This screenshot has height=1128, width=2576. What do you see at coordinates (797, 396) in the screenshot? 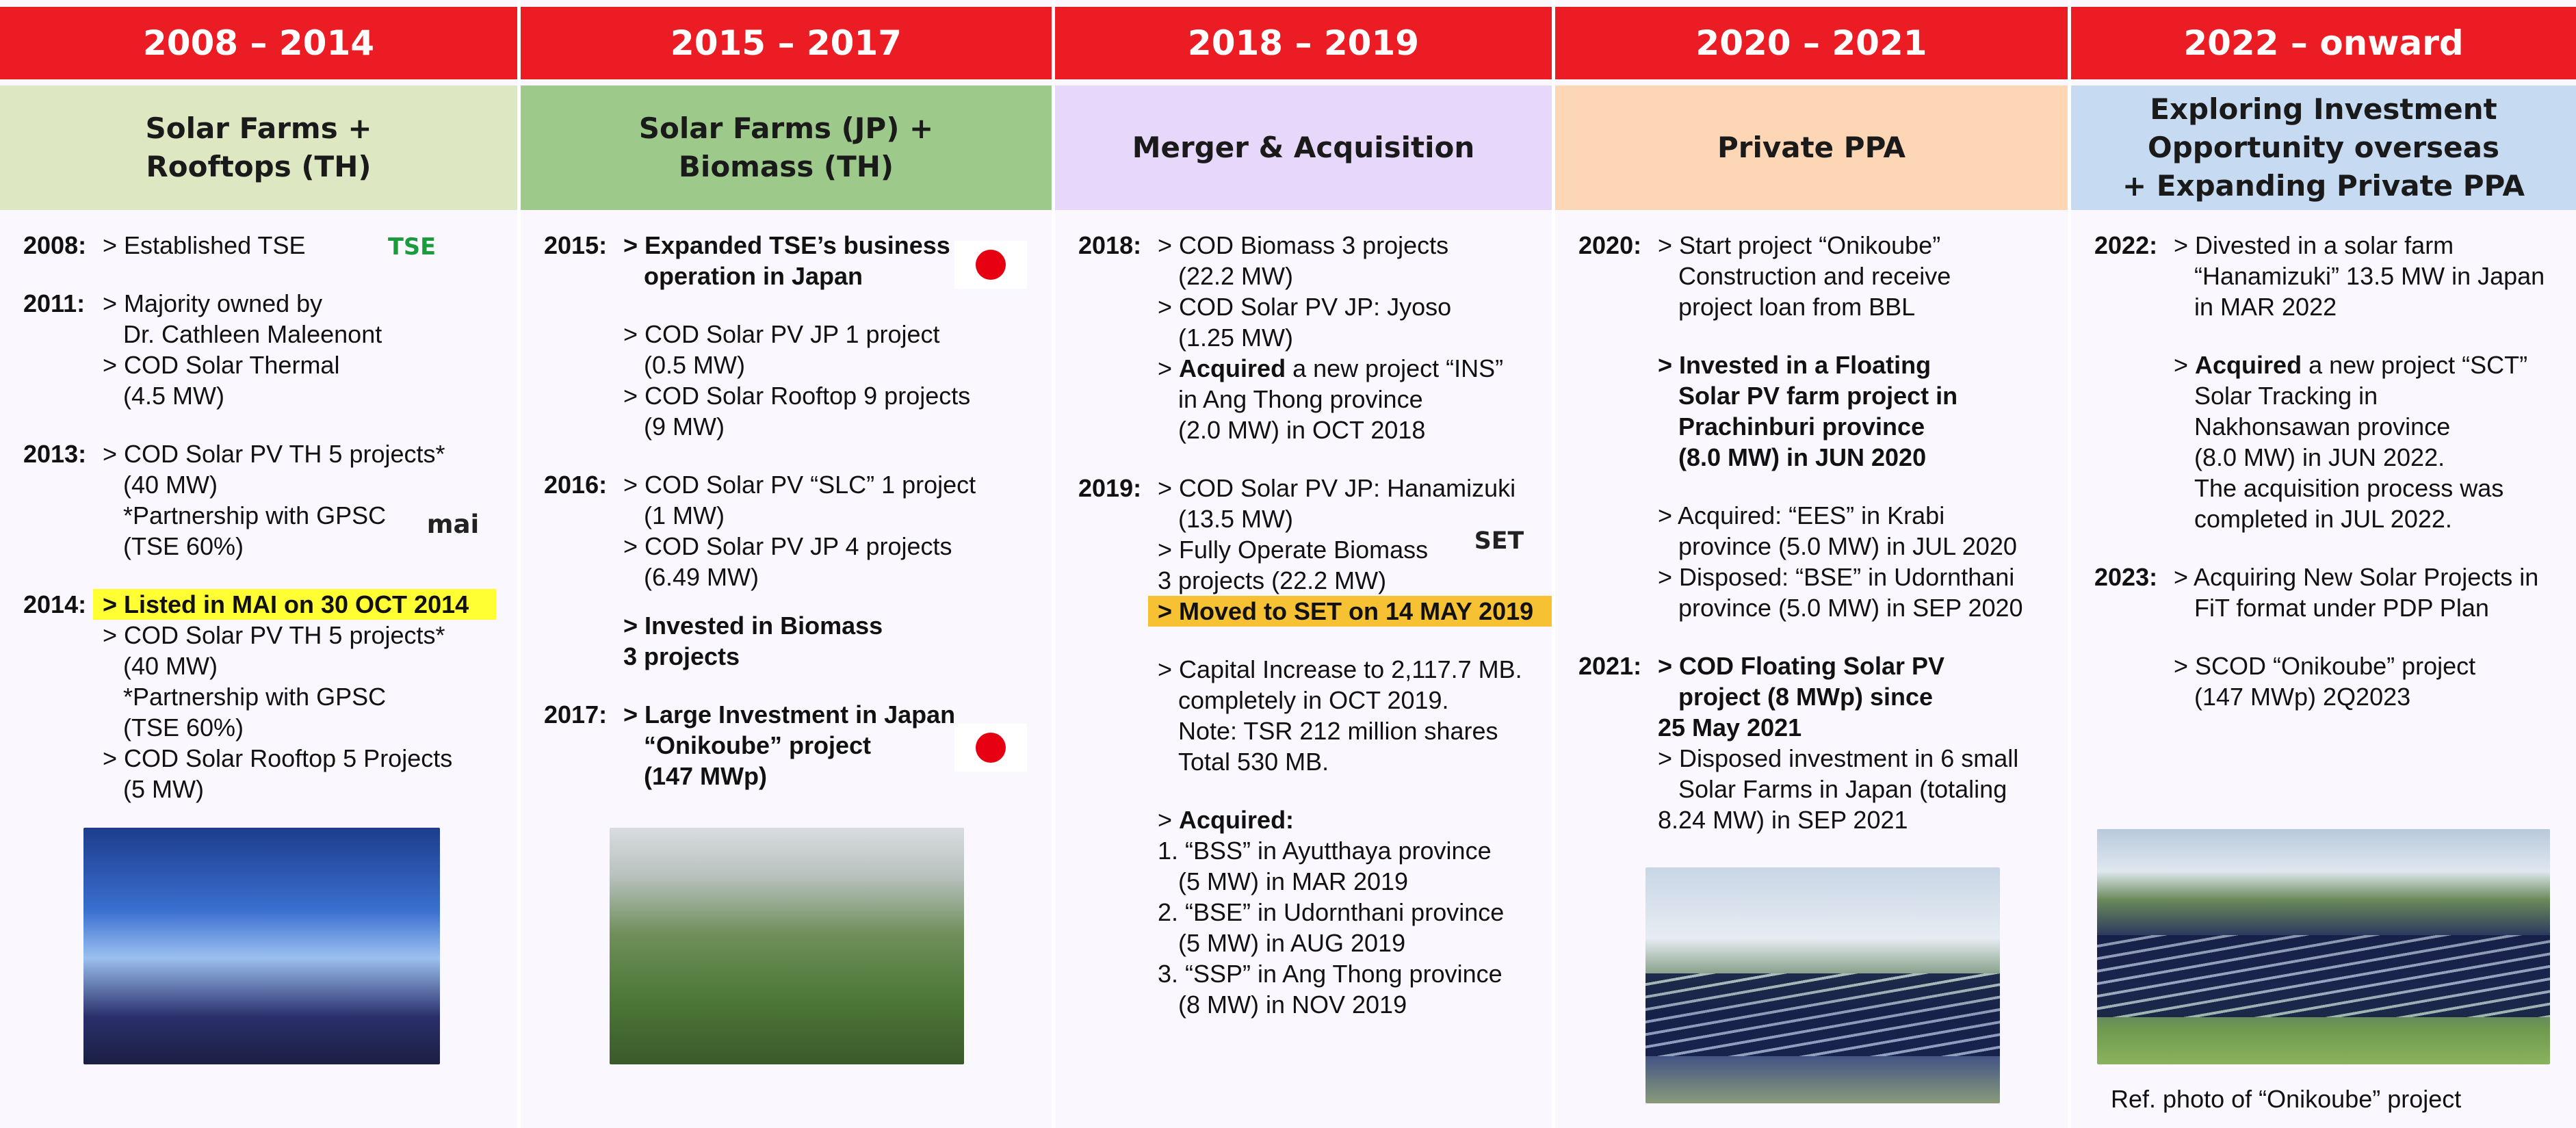
I see `entry-line: > COD Solar Rooftop 9 projects` at bounding box center [797, 396].